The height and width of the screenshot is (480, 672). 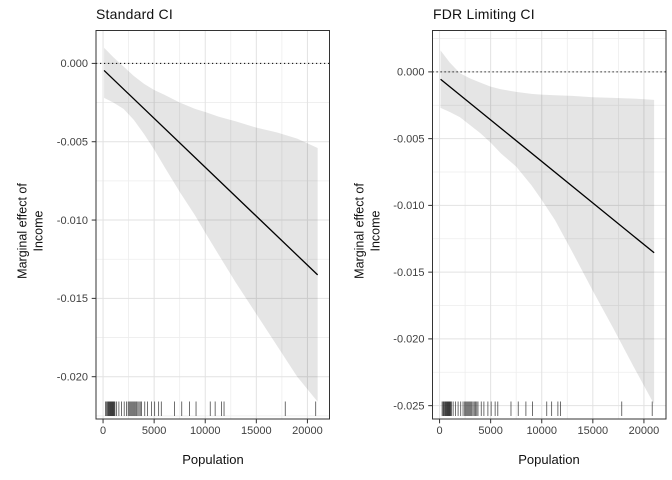 I want to click on x-axis-title-left: Population, so click(x=213, y=459).